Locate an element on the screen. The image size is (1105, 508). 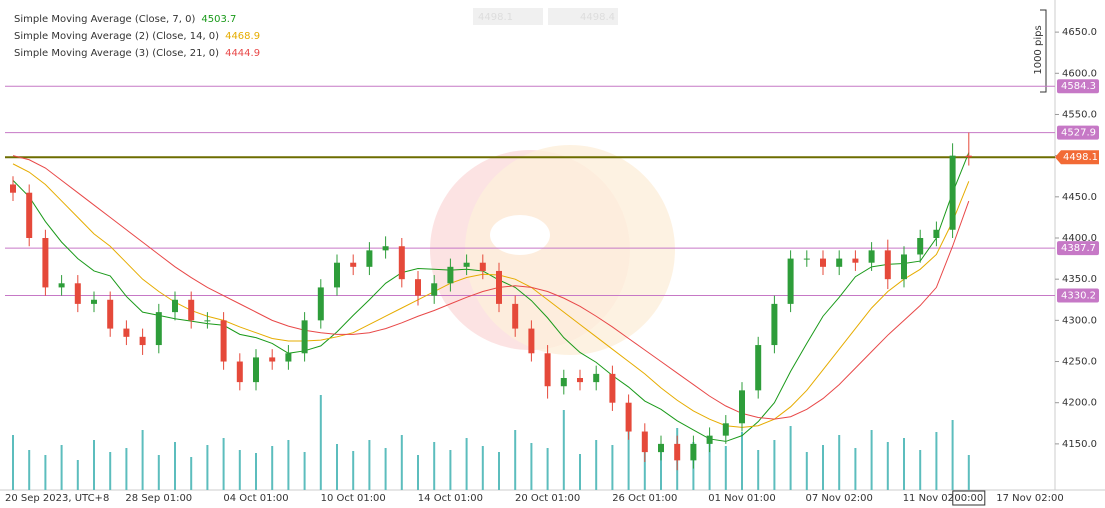
legend-value: 4503.7 is located at coordinates (218, 19).